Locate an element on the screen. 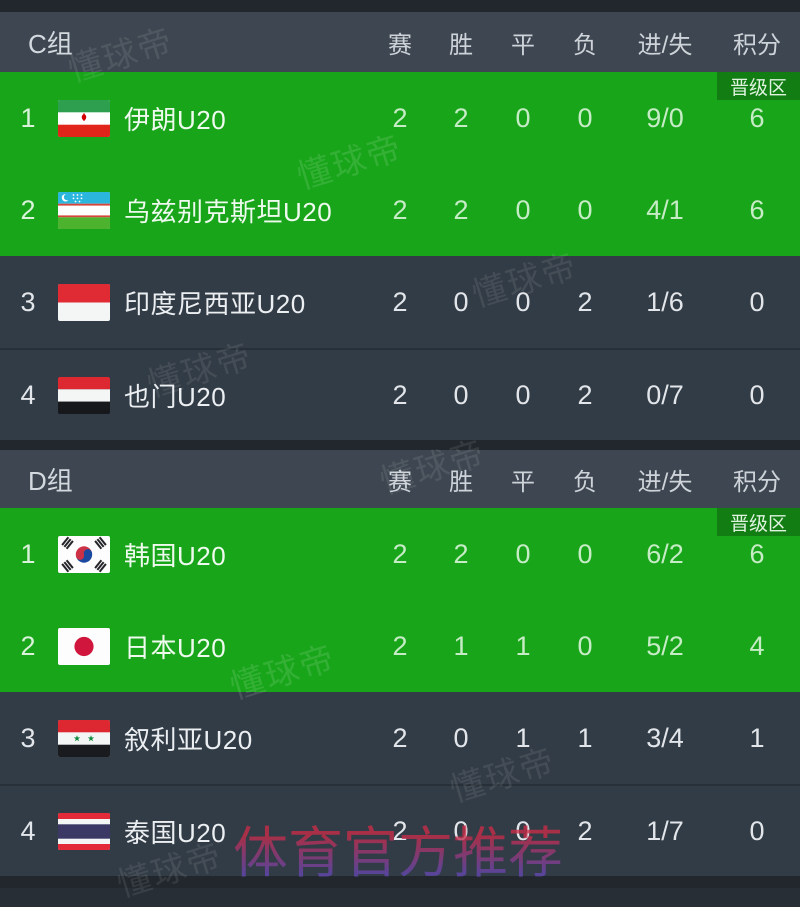  goals: 1/6 is located at coordinates (665, 301).